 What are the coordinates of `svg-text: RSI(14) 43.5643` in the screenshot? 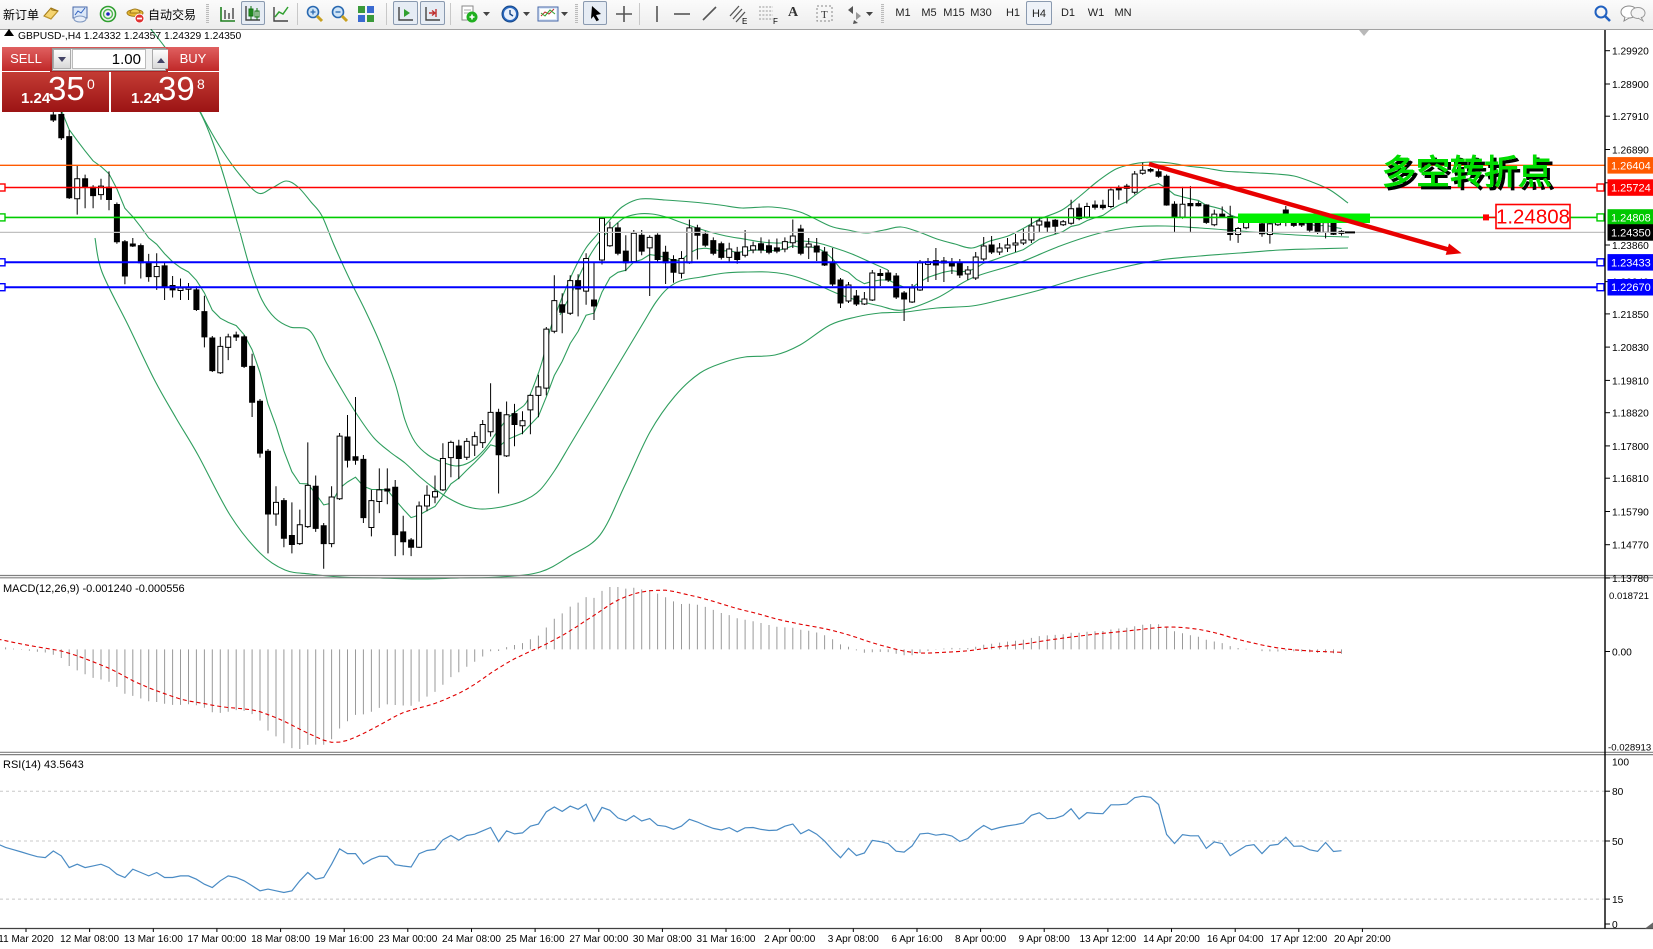 It's located at (43, 765).